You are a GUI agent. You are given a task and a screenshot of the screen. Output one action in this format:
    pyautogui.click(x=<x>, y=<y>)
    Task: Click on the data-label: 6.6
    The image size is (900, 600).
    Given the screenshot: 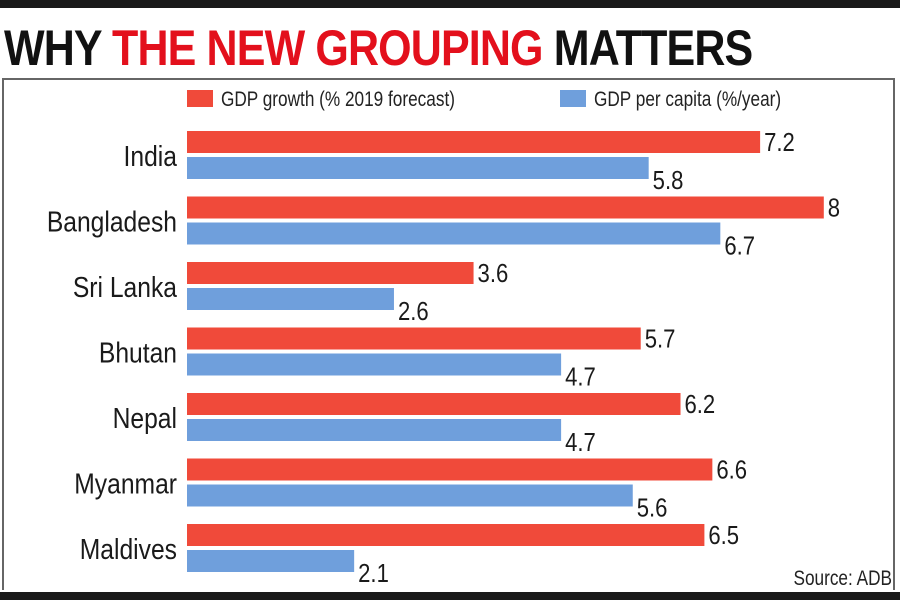 What is the action you would take?
    pyautogui.click(x=731, y=470)
    